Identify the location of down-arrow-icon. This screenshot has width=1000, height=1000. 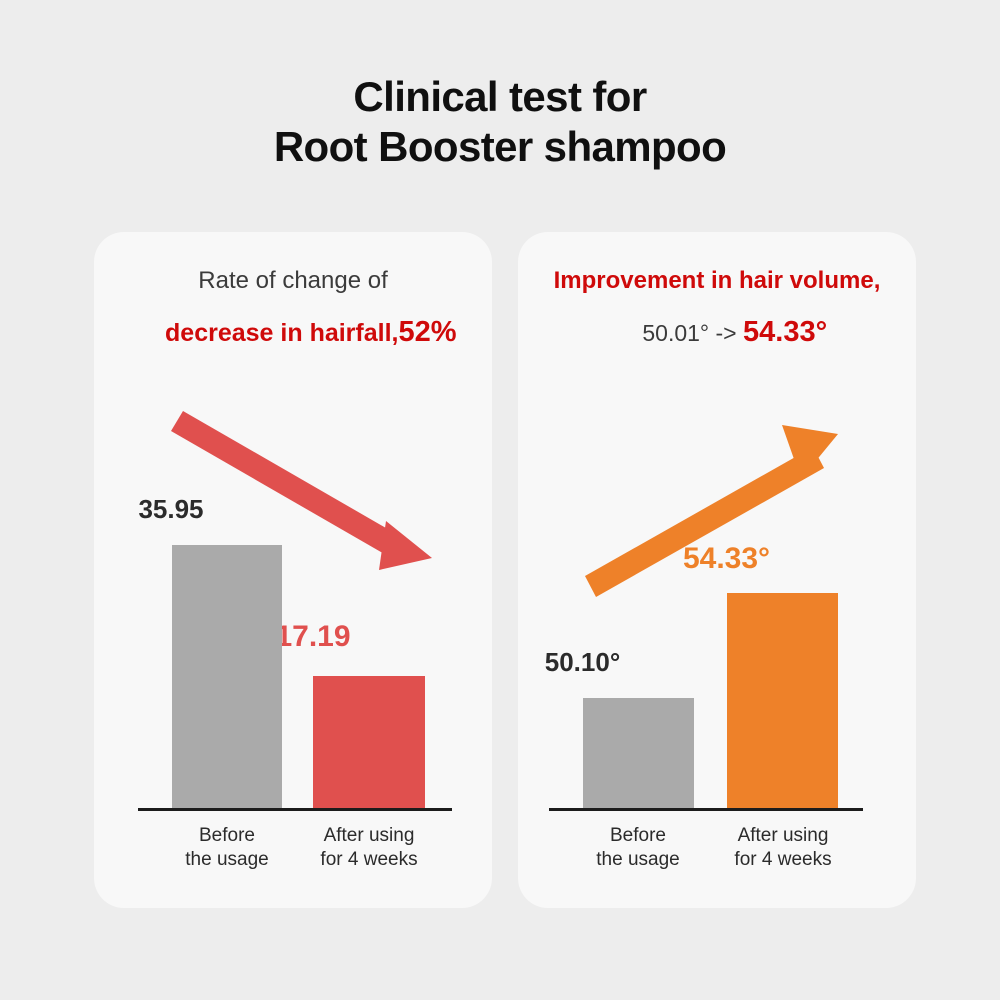
(301, 490).